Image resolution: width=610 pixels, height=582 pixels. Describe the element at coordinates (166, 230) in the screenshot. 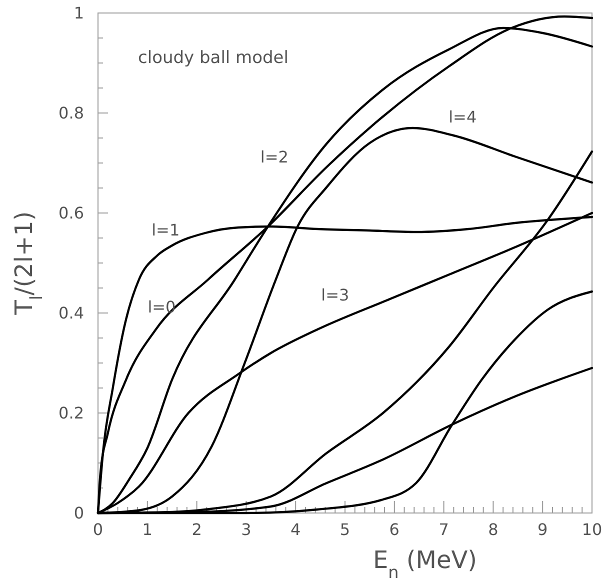

I see `series-label: l=1` at that location.